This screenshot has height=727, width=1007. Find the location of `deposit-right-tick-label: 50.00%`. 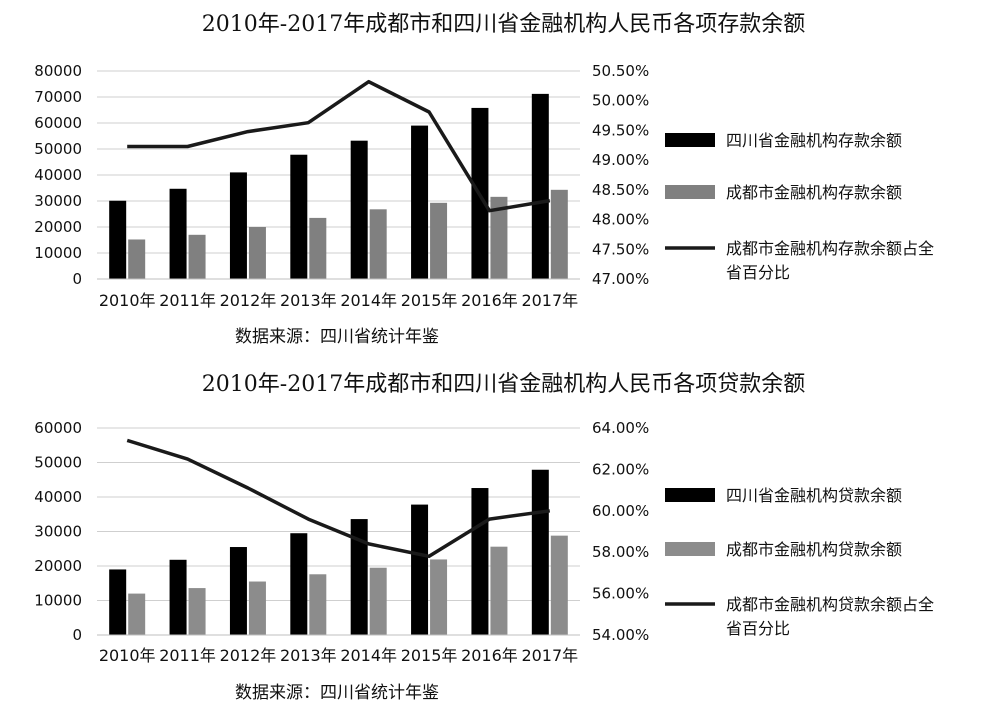

deposit-right-tick-label: 50.00% is located at coordinates (620, 101).